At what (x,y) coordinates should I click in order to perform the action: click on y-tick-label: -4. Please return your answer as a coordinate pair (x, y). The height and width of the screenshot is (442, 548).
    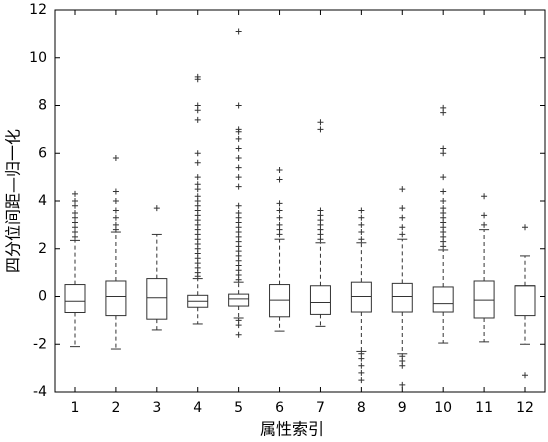
    Looking at the image, I should click on (40, 392).